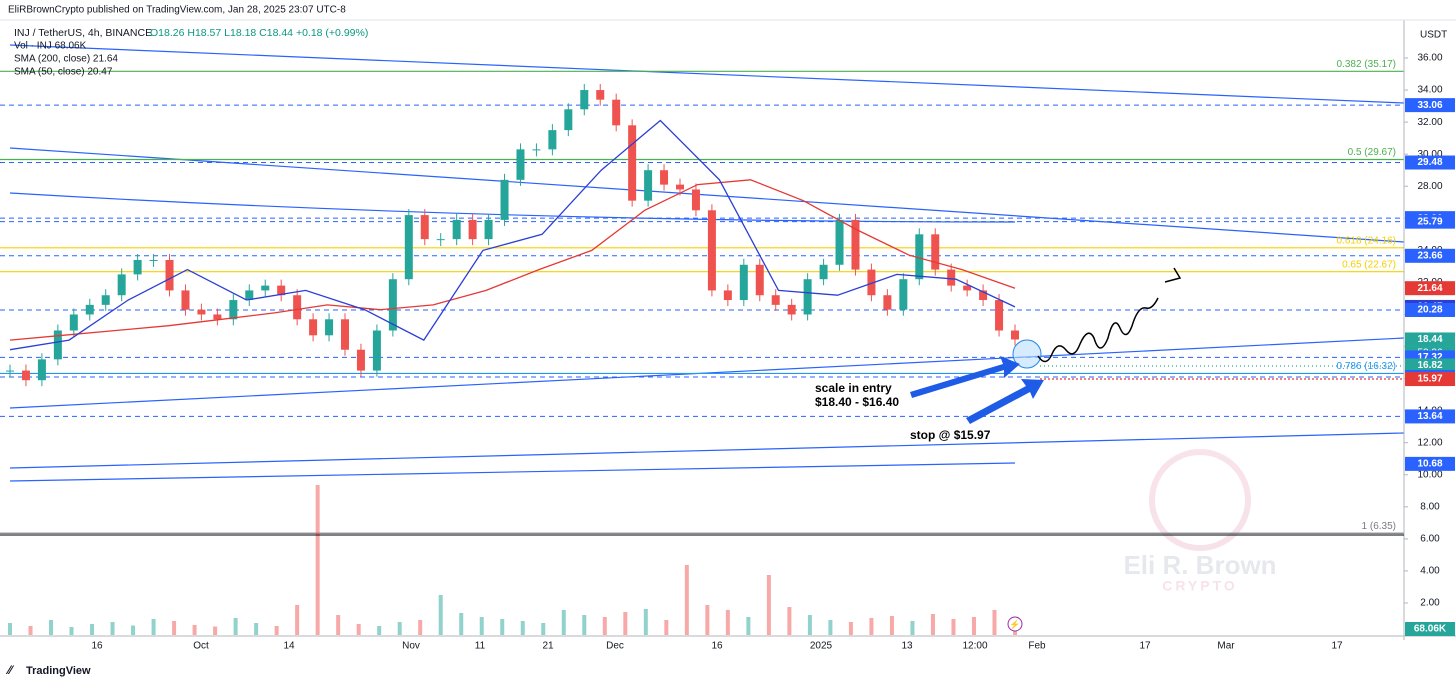  What do you see at coordinates (480, 646) in the screenshot?
I see `x-tick-label: 11` at bounding box center [480, 646].